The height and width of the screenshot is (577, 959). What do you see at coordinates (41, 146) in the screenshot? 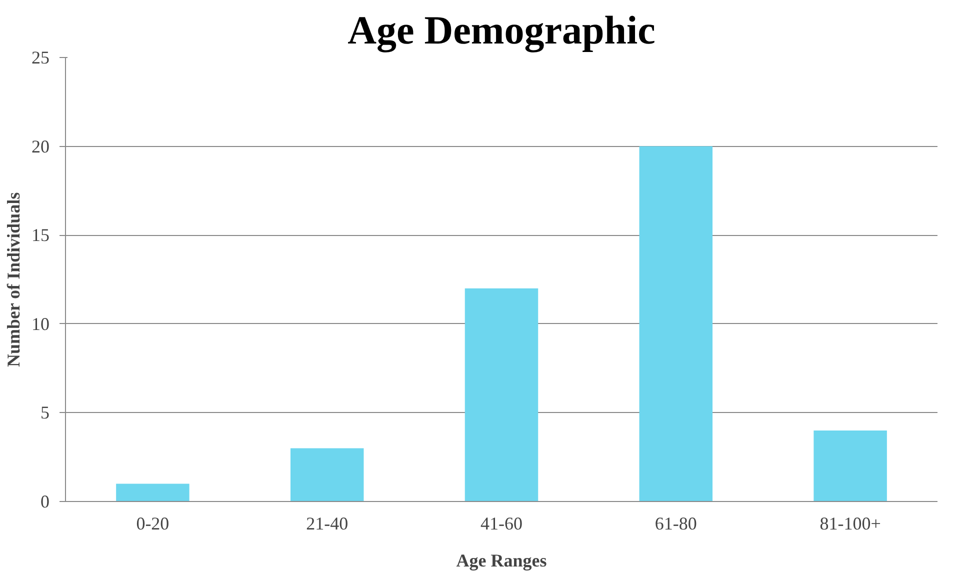
I see `y-tick-label: 20` at bounding box center [41, 146].